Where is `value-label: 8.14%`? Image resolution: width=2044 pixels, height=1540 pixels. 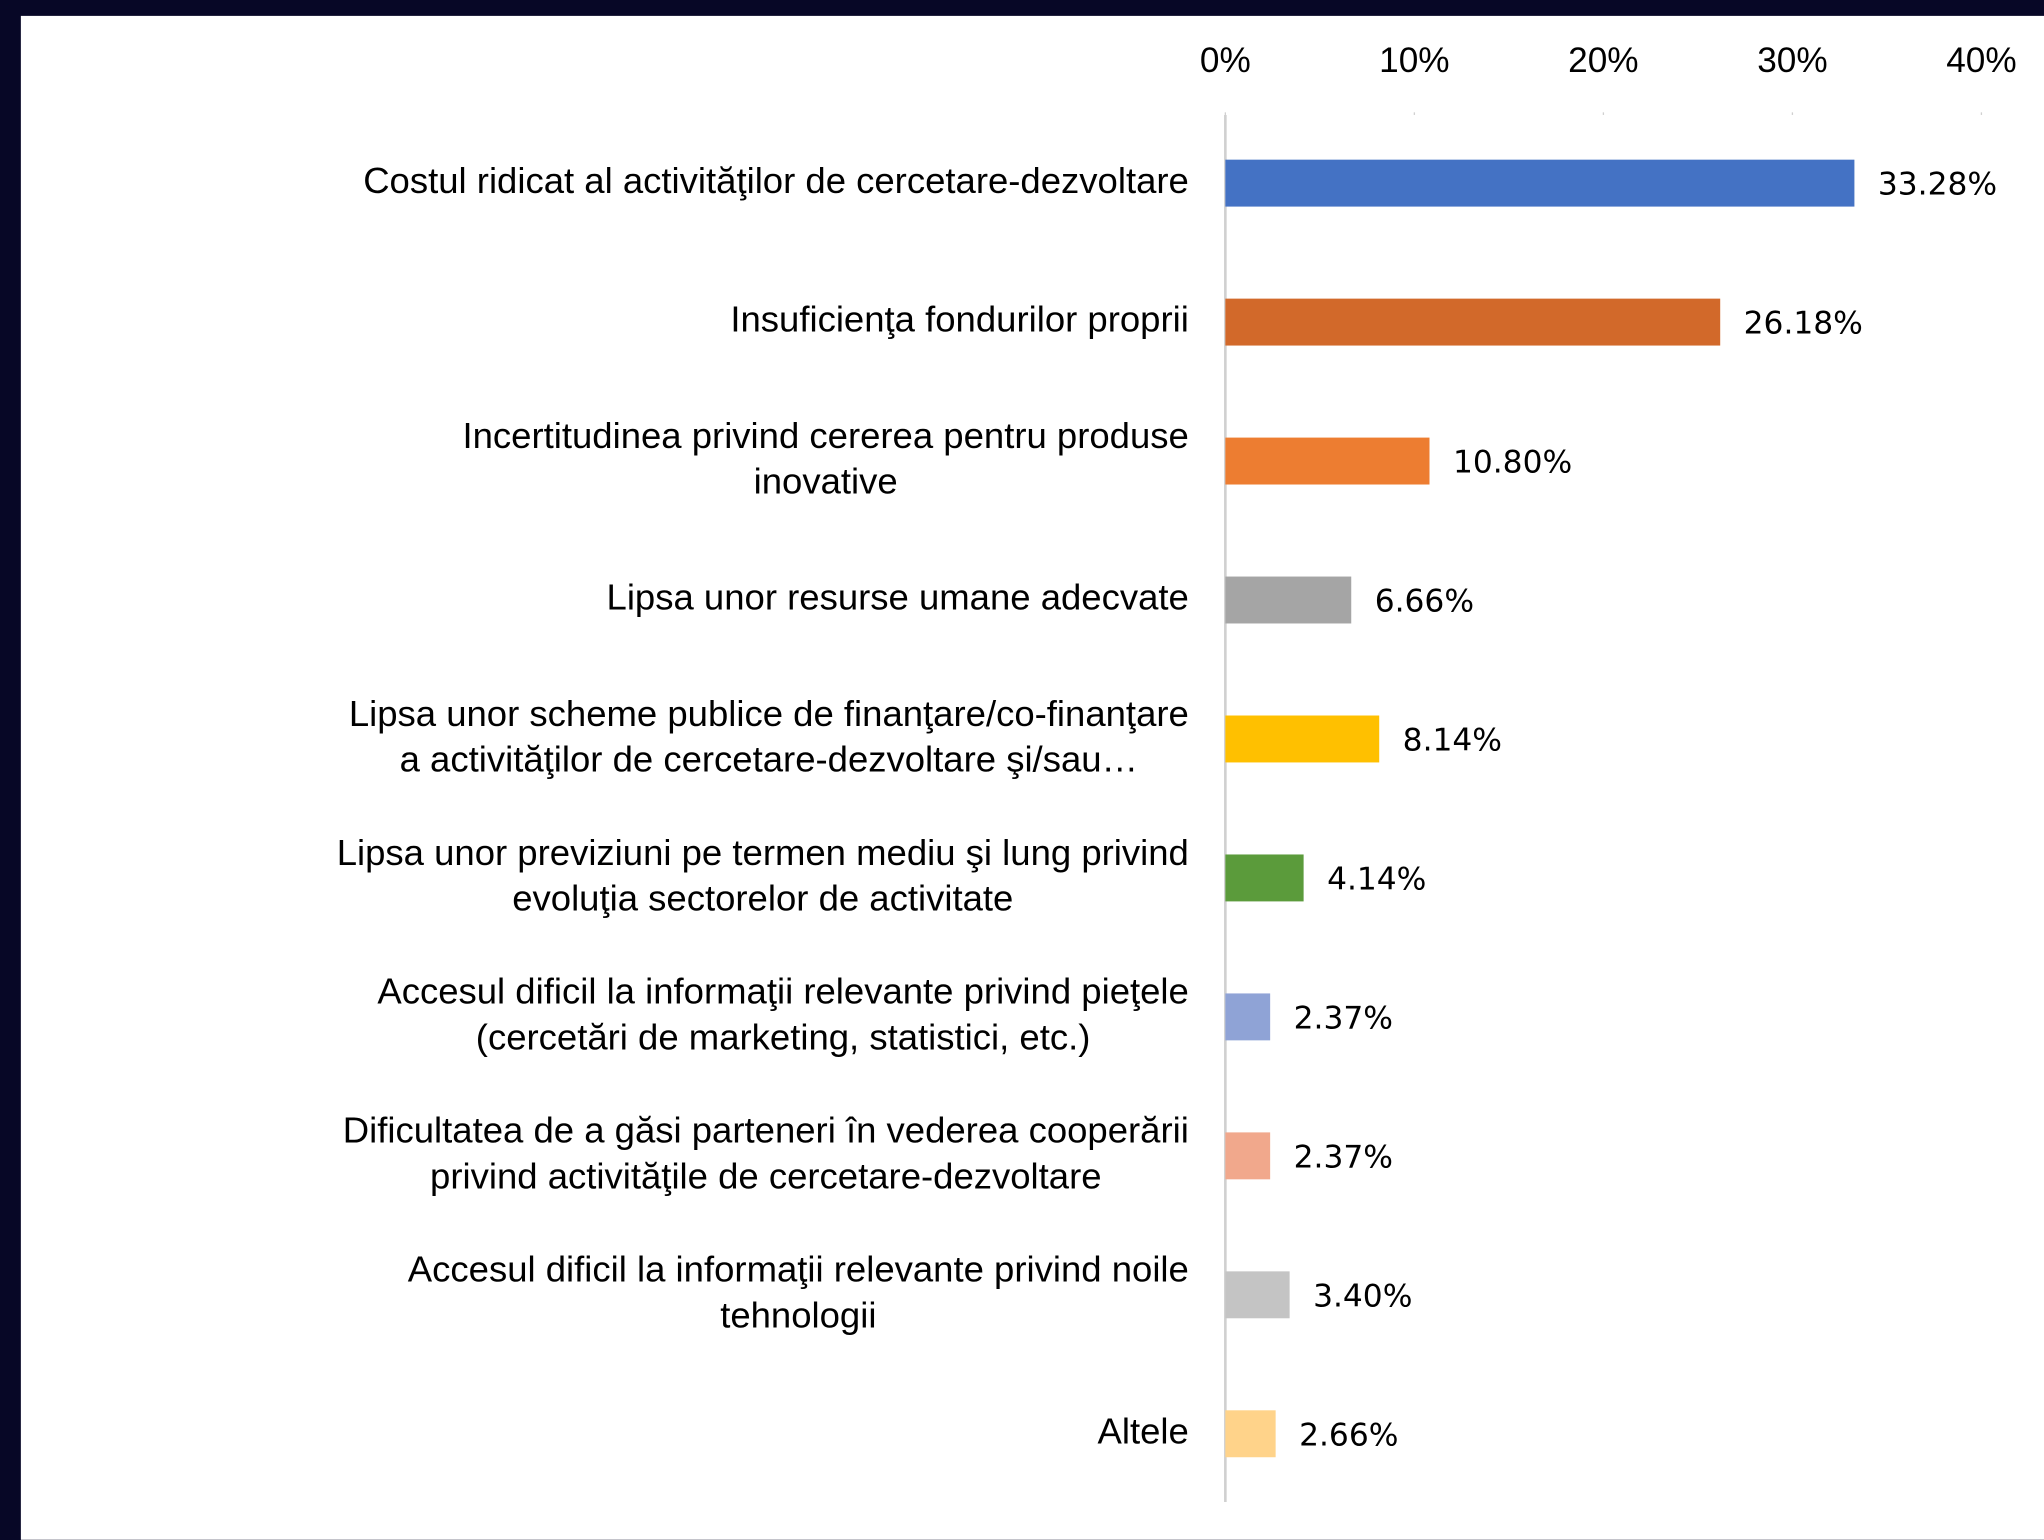
value-label: 8.14% is located at coordinates (1452, 741).